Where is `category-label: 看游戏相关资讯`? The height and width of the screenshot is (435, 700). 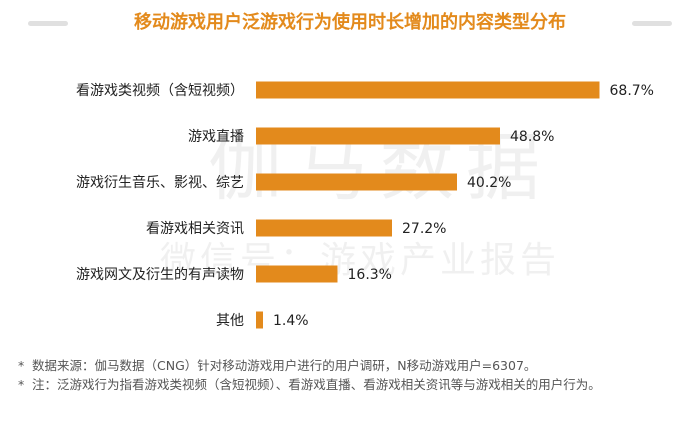 category-label: 看游戏相关资讯 is located at coordinates (195, 229).